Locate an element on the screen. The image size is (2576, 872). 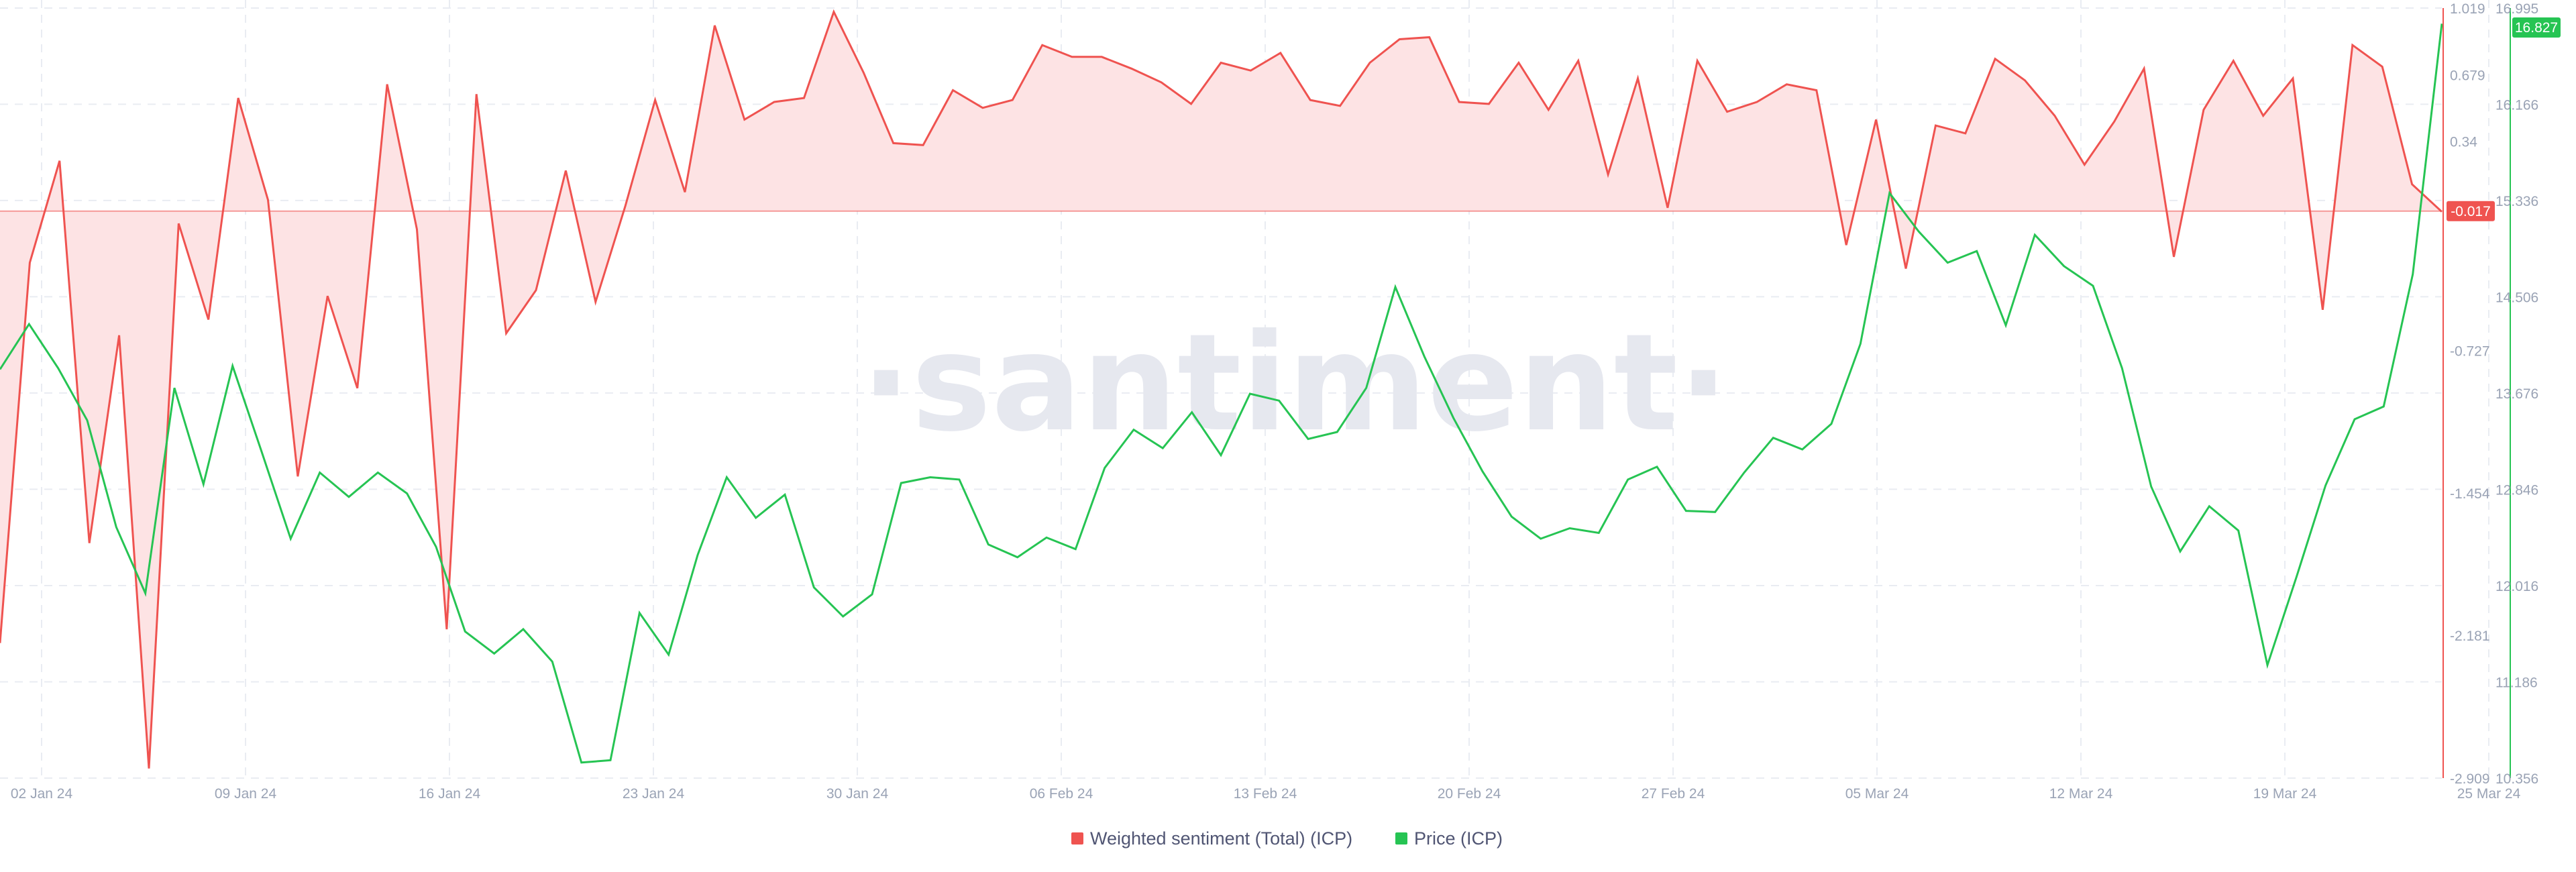
x-tick-label: 16 Jan 24 is located at coordinates (450, 794).